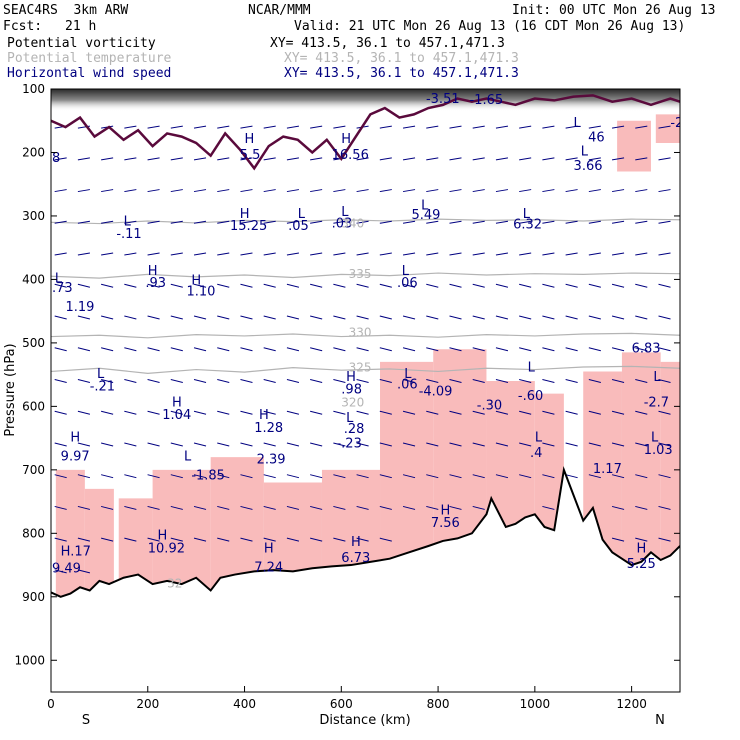  I want to click on extremum-label-6: 1.10, so click(200, 291).